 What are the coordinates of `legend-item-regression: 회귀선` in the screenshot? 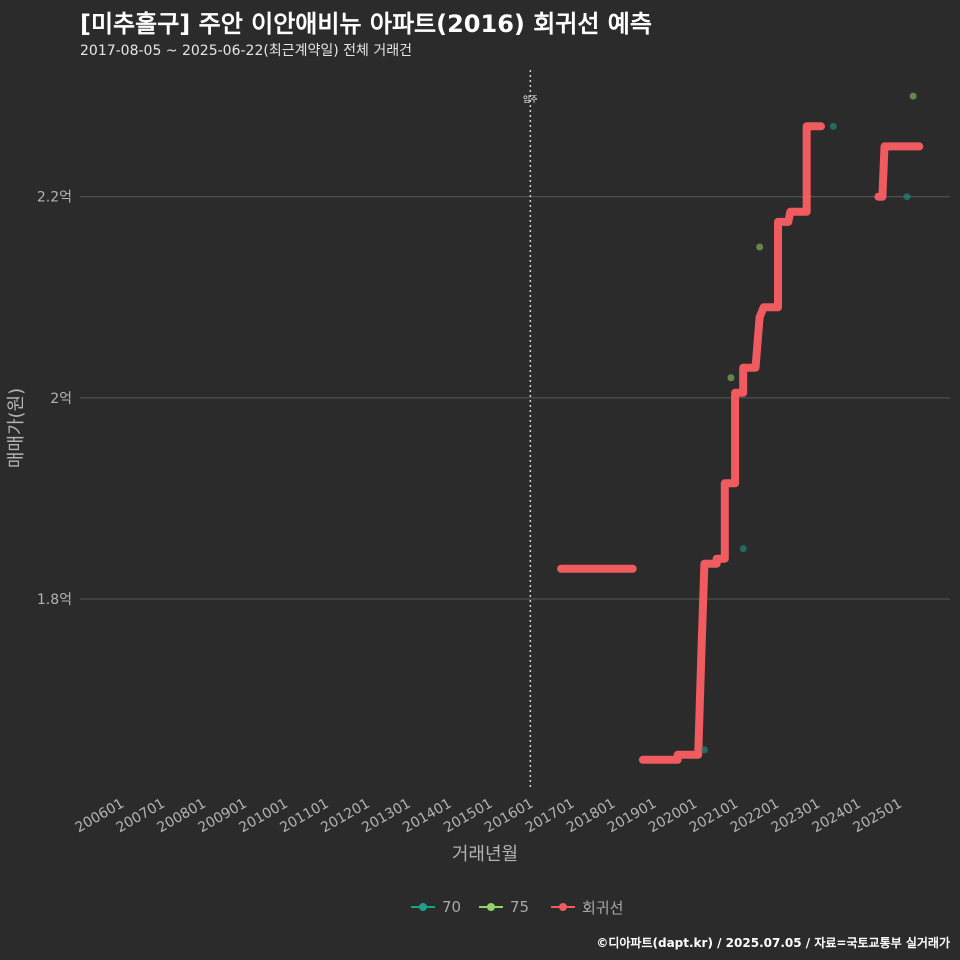 It's located at (586, 907).